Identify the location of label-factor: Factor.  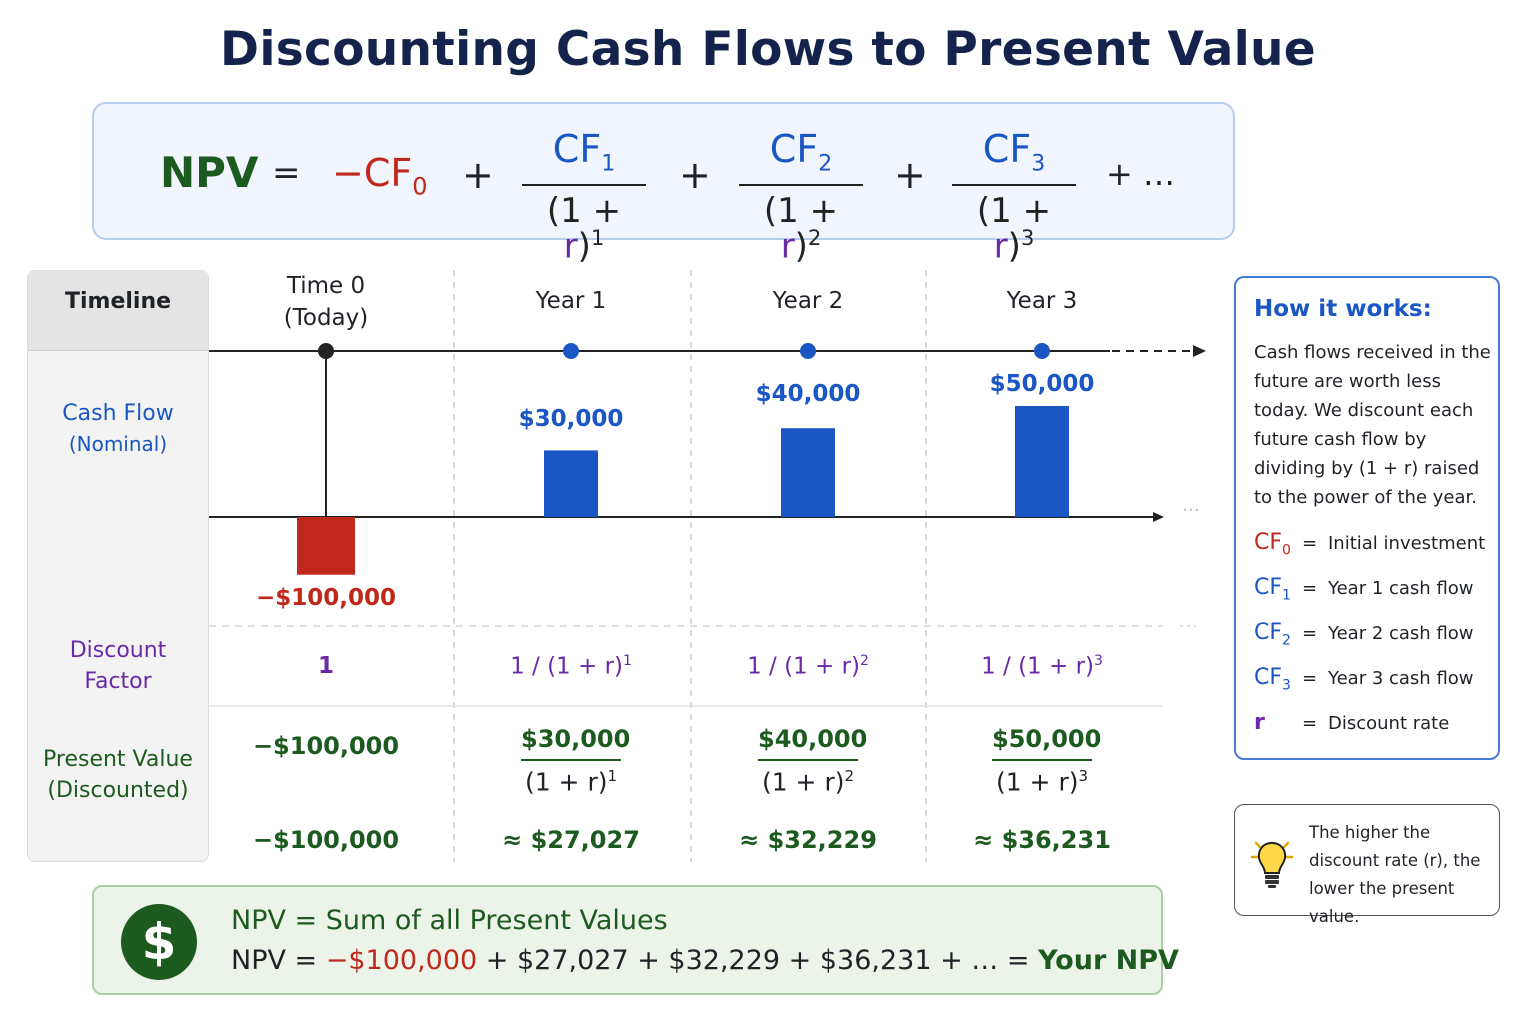
(118, 681).